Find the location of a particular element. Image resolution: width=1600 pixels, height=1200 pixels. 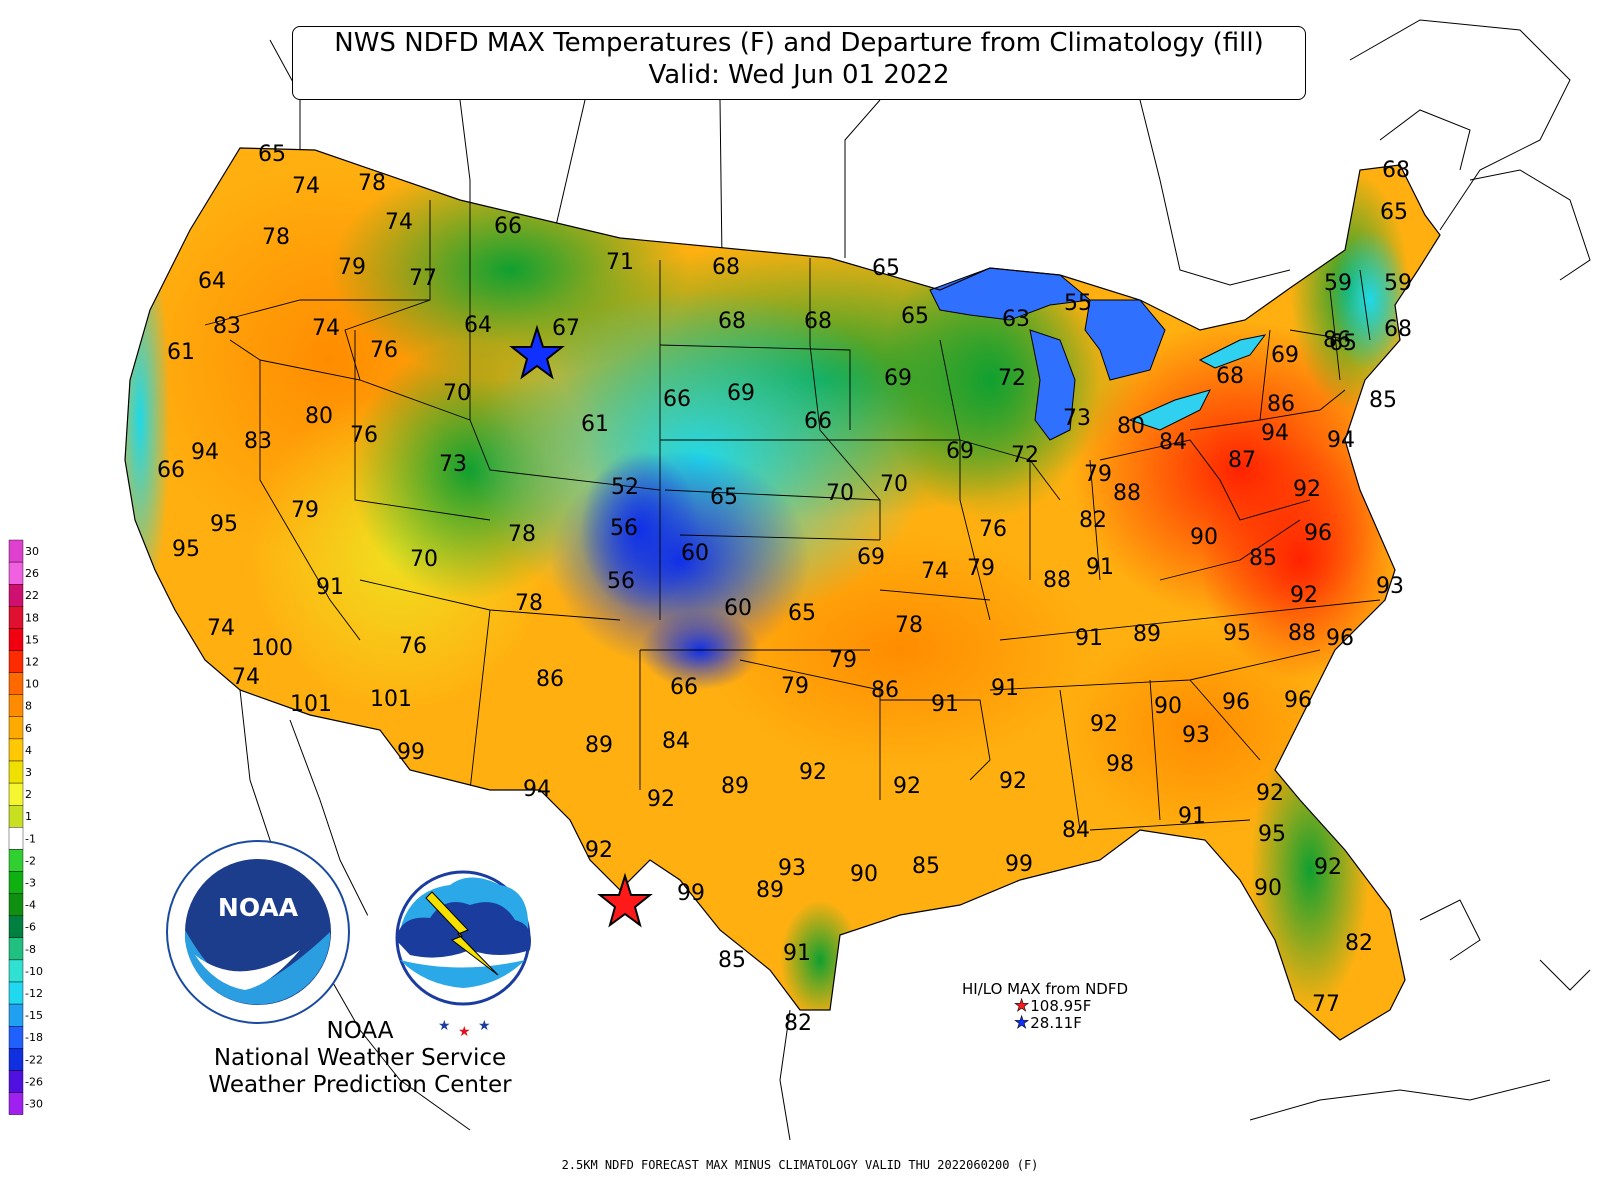

hilo-lo-value: 28.11F is located at coordinates (1056, 1023).